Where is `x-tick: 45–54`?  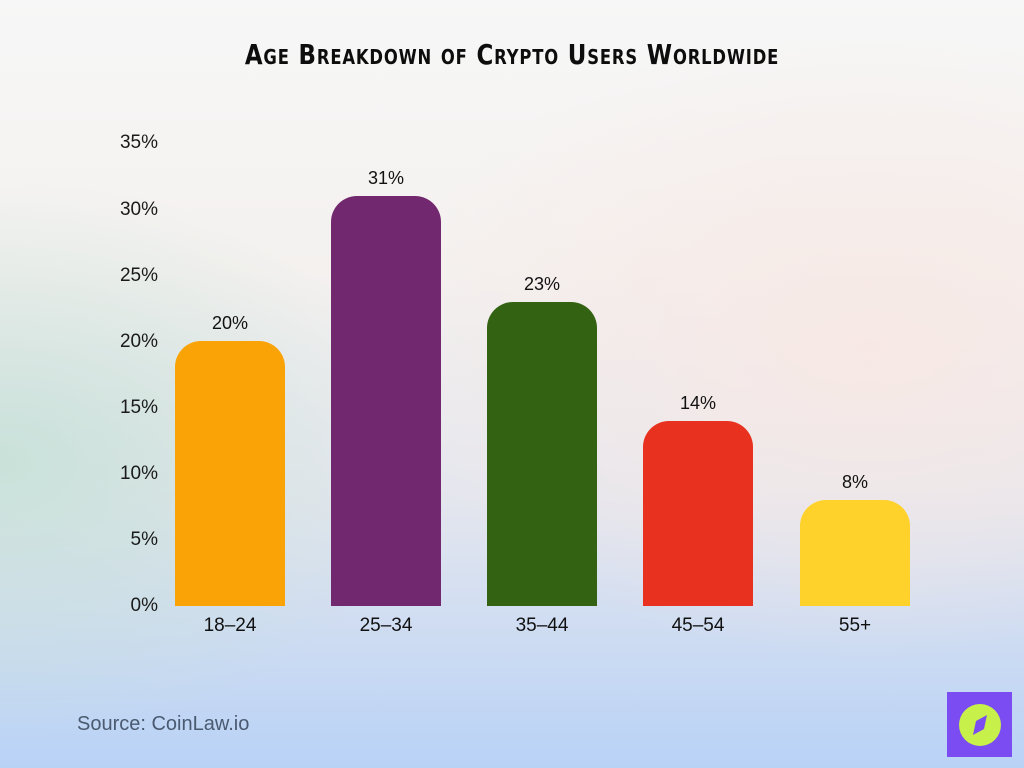 x-tick: 45–54 is located at coordinates (698, 625).